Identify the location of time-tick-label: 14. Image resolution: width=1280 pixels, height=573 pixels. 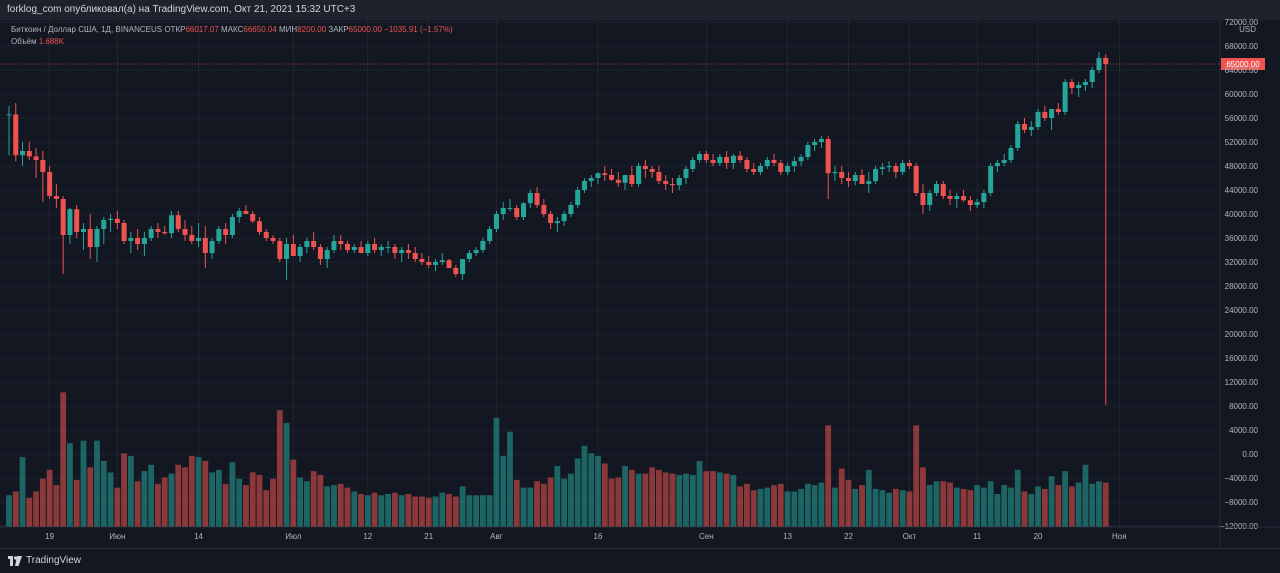
(198, 536).